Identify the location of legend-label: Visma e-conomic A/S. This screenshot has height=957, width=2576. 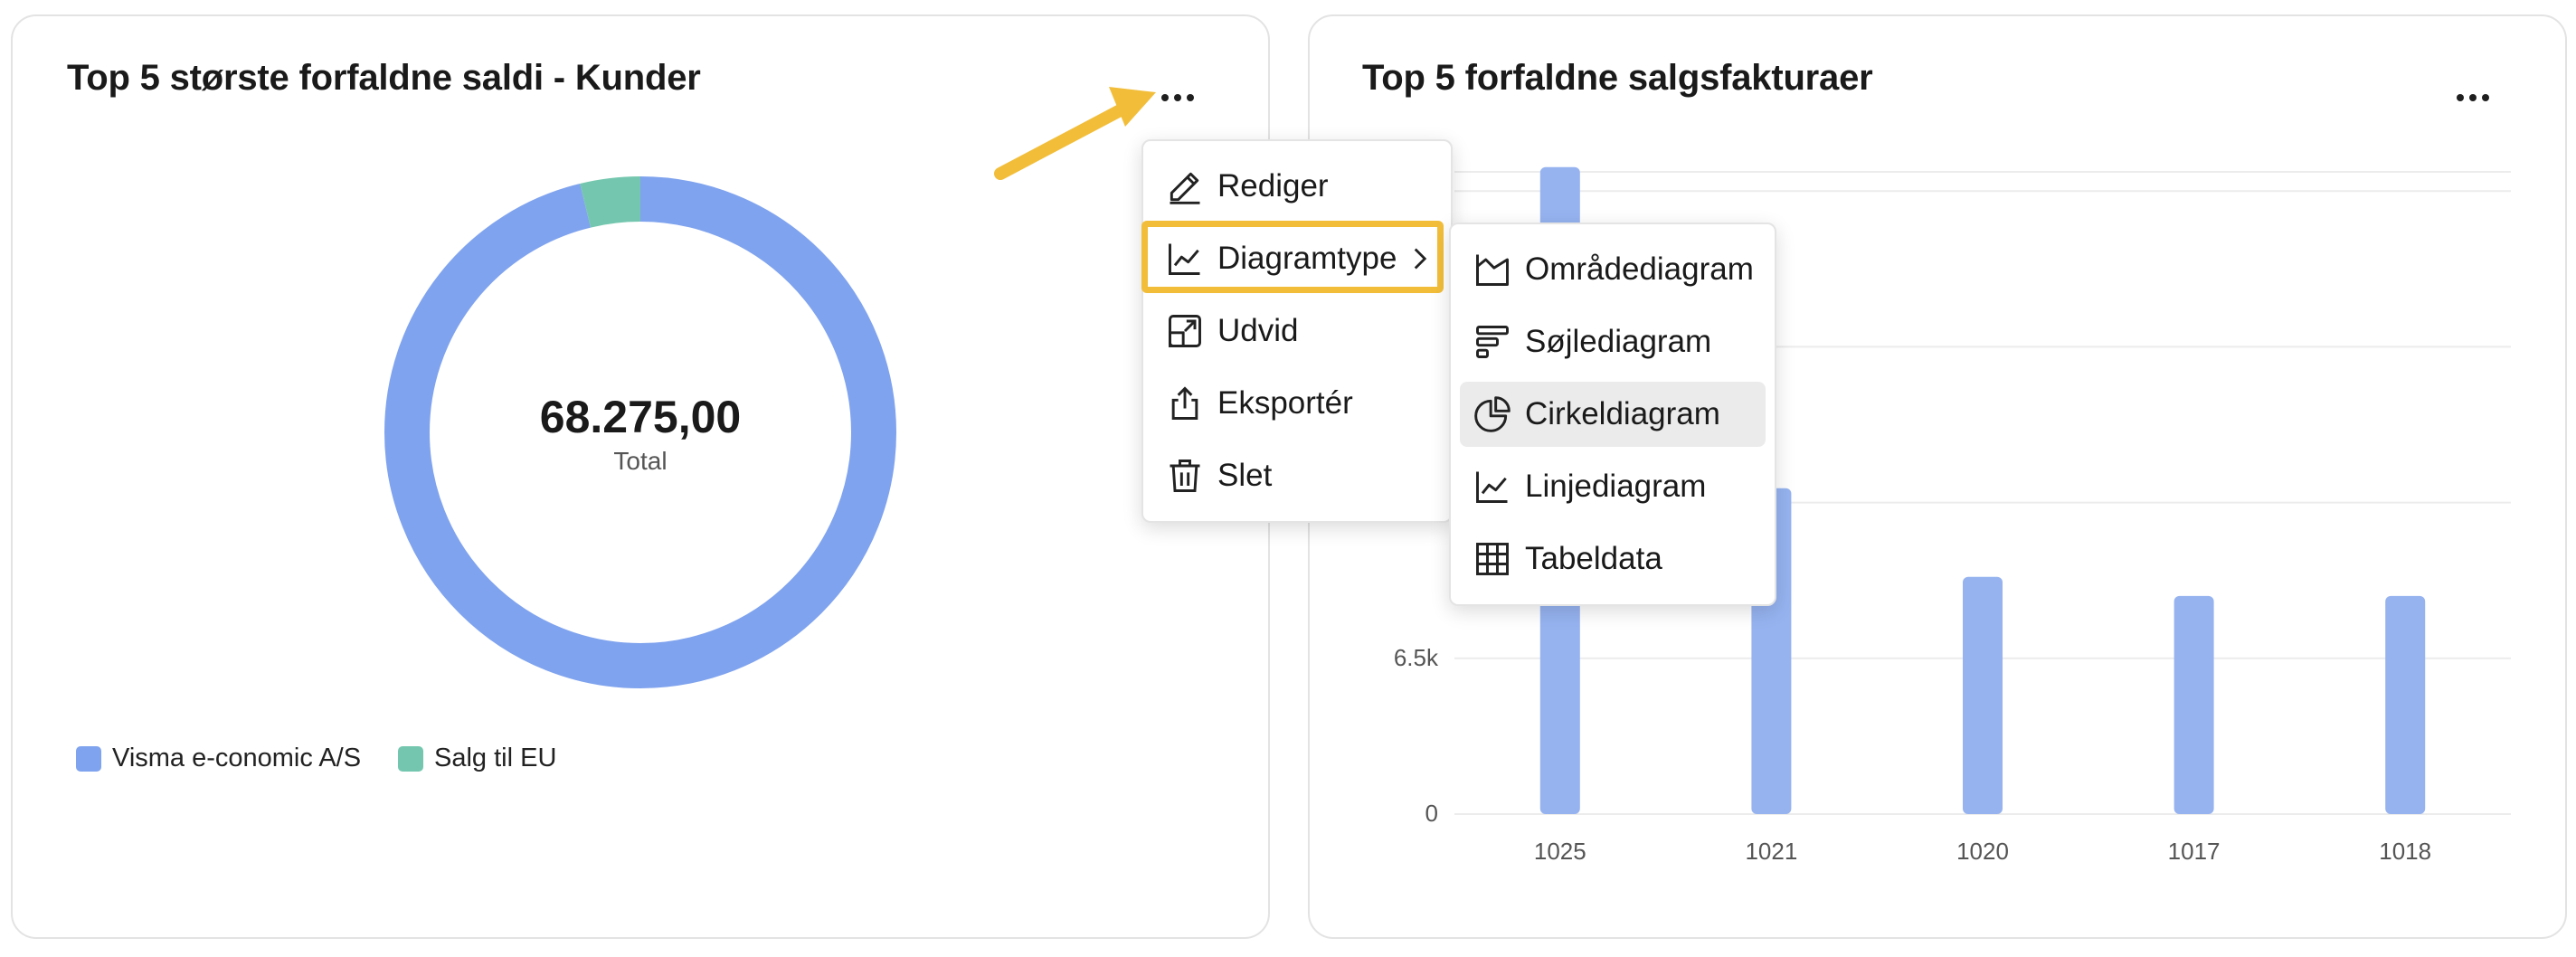
(237, 758).